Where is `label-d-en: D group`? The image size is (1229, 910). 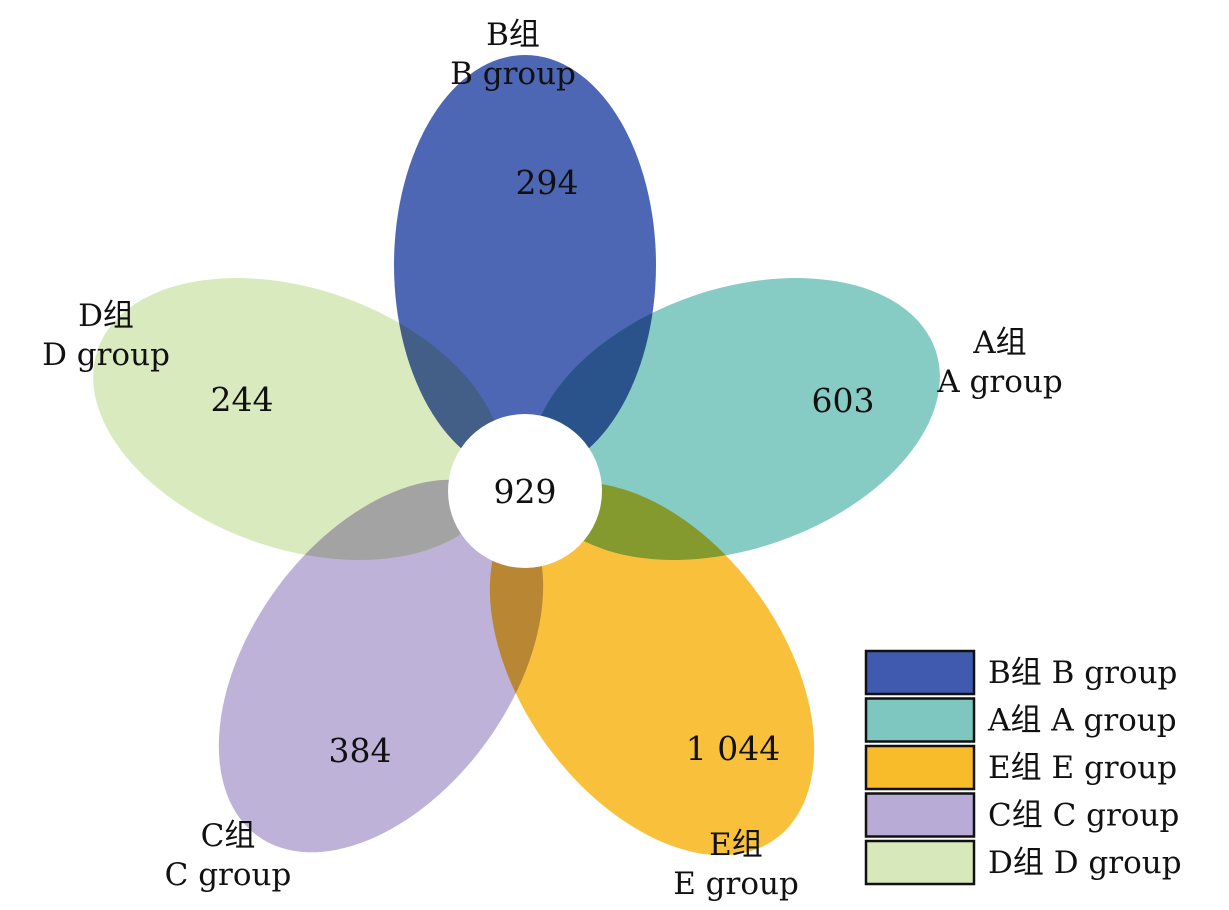 label-d-en: D group is located at coordinates (106, 355).